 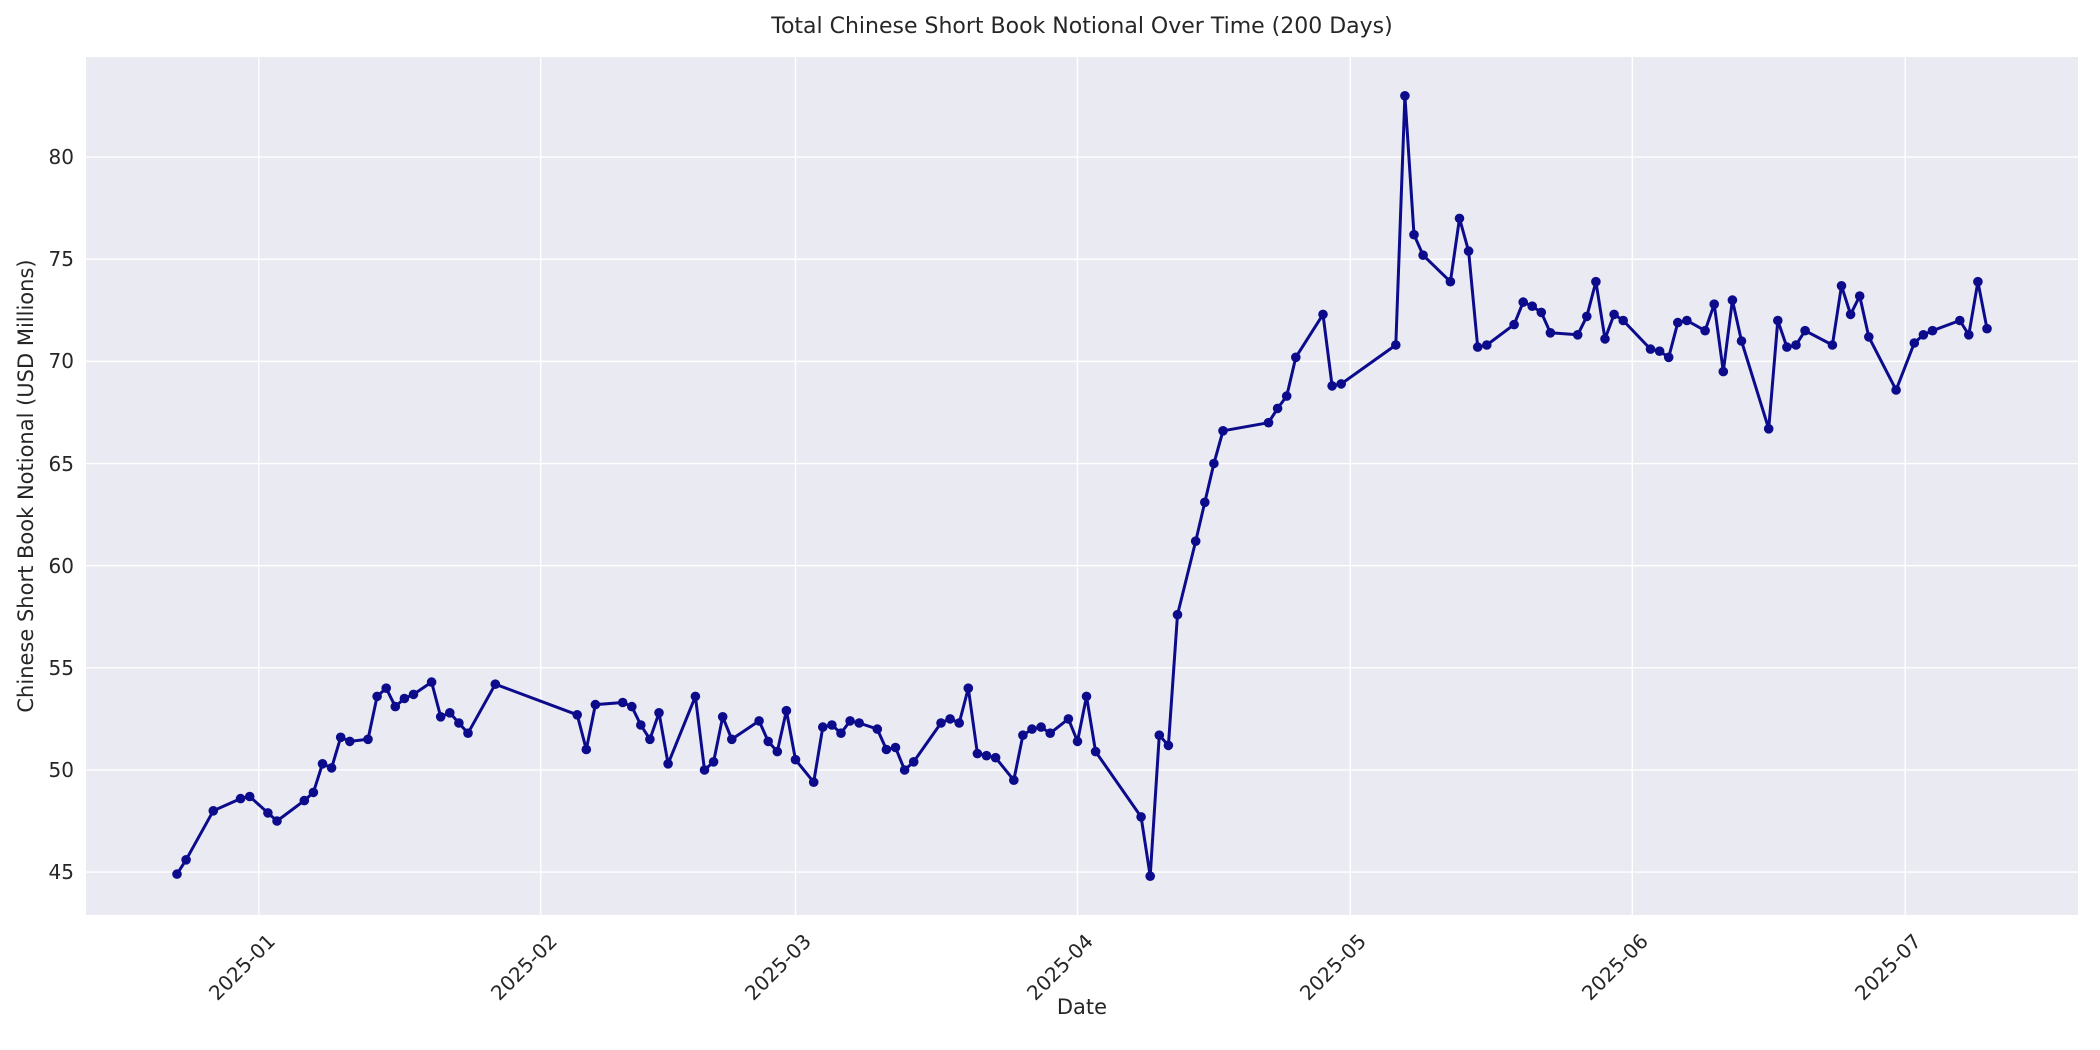 I want to click on x-axis-label: Date, so click(x=1082, y=1007).